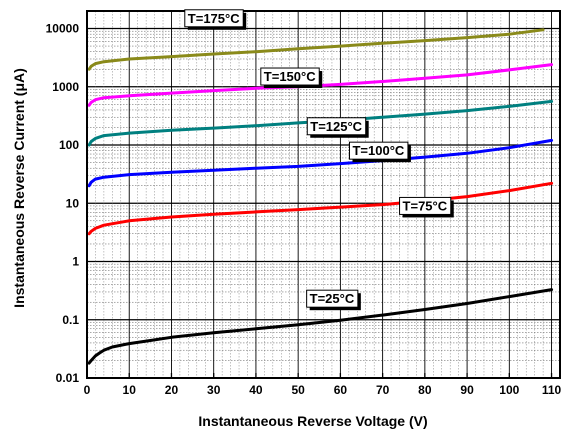 The height and width of the screenshot is (439, 566). What do you see at coordinates (509, 390) in the screenshot?
I see `x-tick-label: 100` at bounding box center [509, 390].